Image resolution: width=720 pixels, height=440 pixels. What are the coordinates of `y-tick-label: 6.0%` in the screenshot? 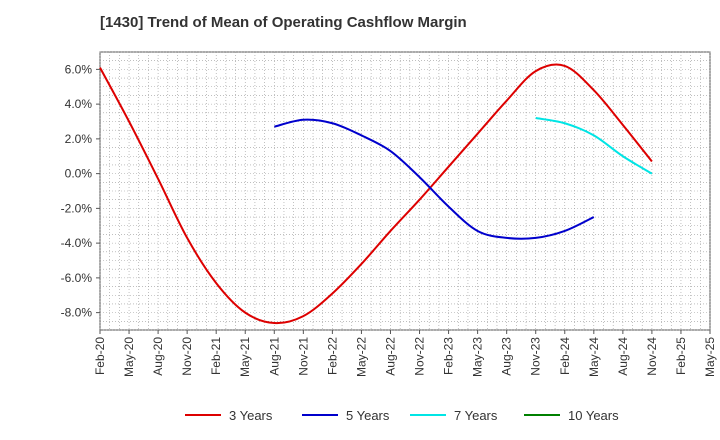 It's located at (79, 69).